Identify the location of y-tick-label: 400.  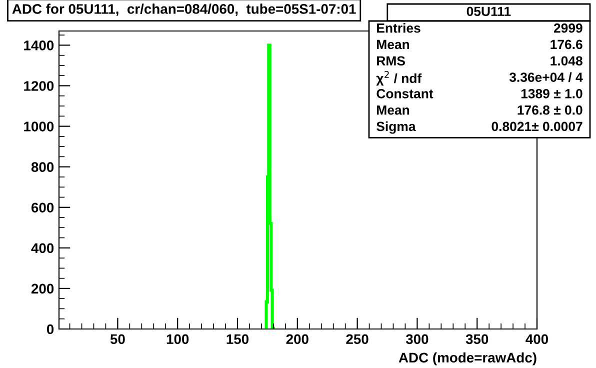
(42, 248).